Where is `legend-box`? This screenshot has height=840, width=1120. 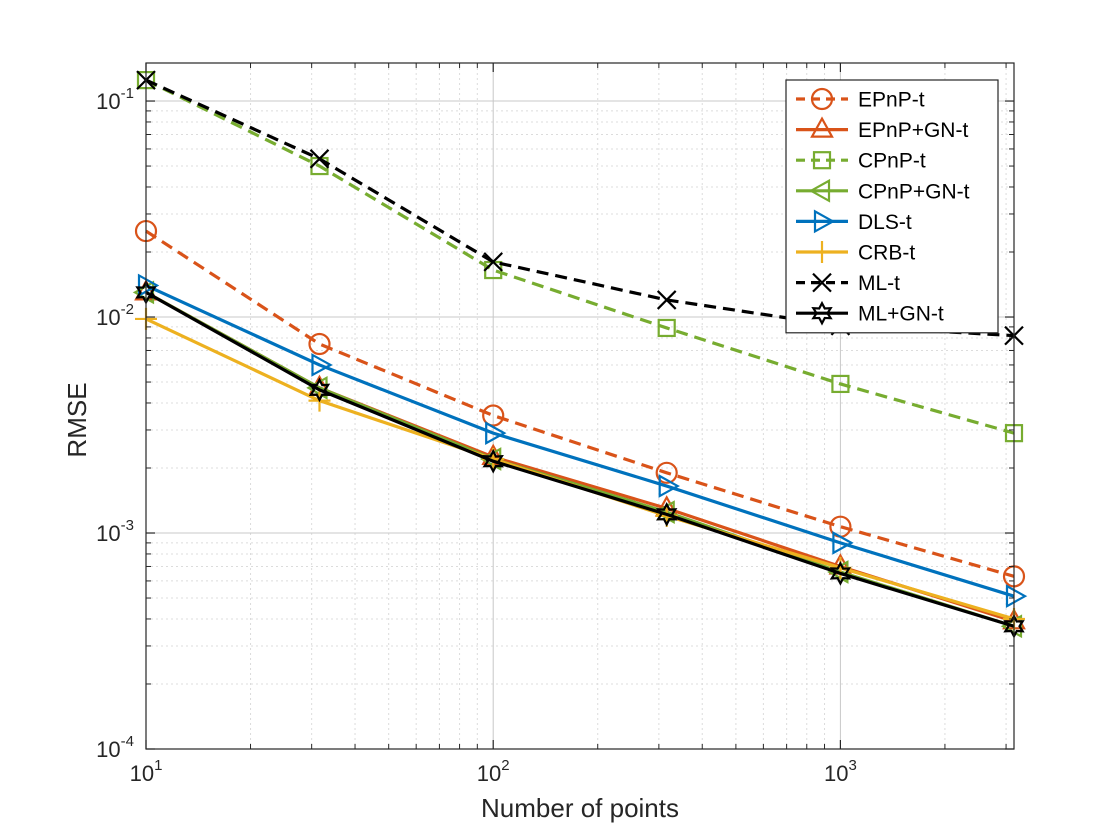 legend-box is located at coordinates (892, 206).